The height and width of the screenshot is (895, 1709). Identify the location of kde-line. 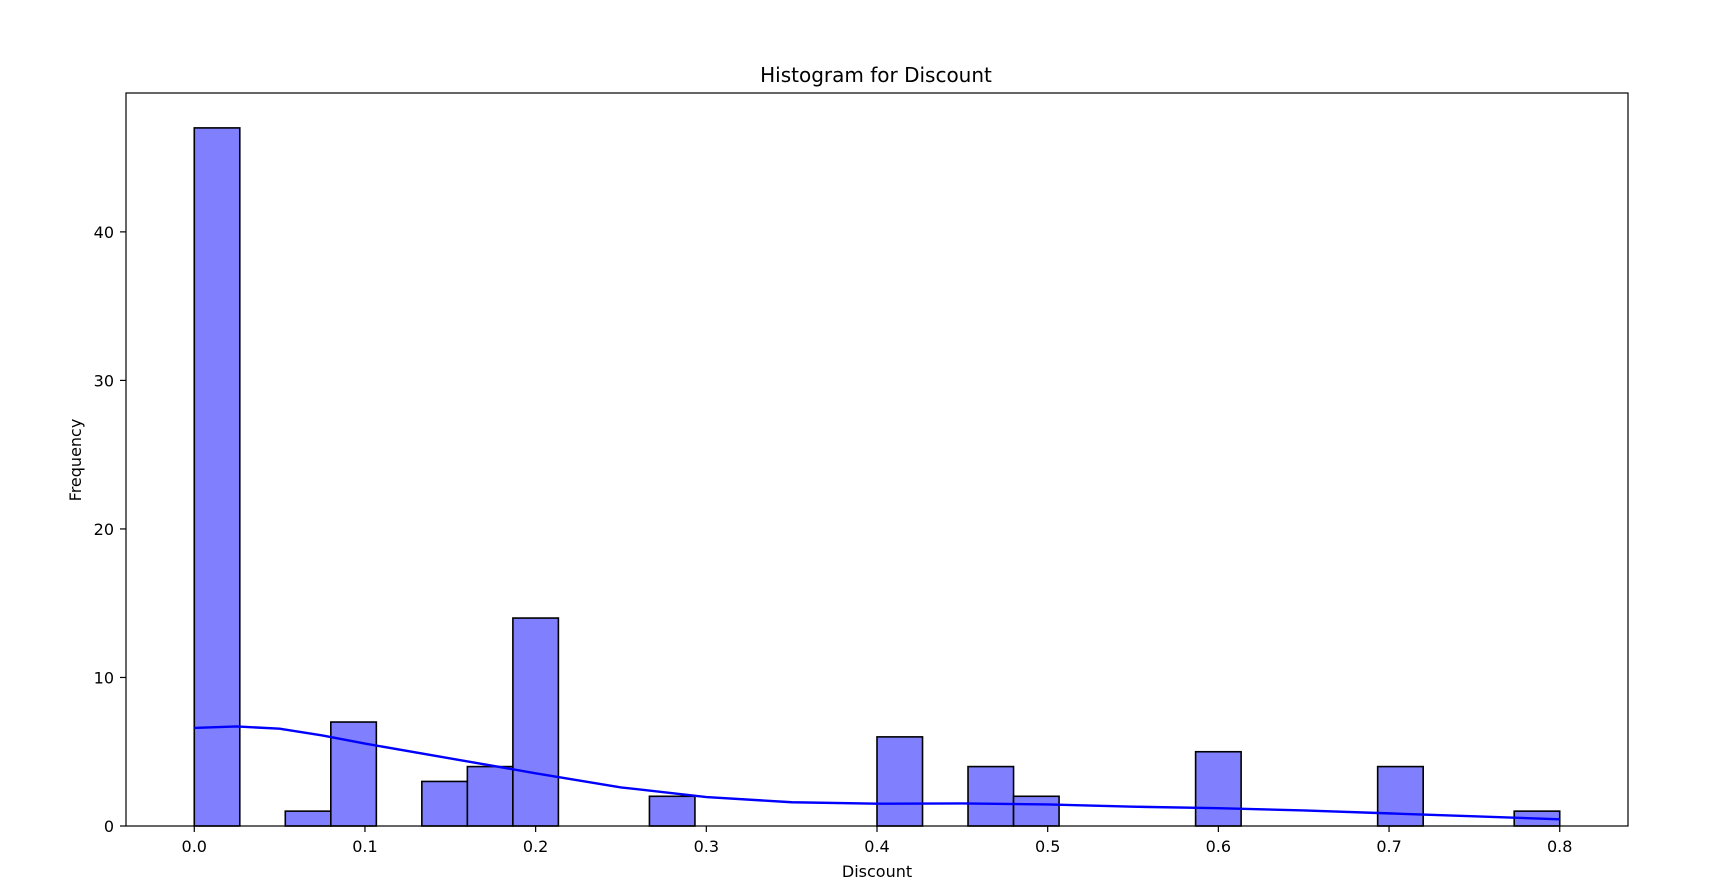
(877, 773).